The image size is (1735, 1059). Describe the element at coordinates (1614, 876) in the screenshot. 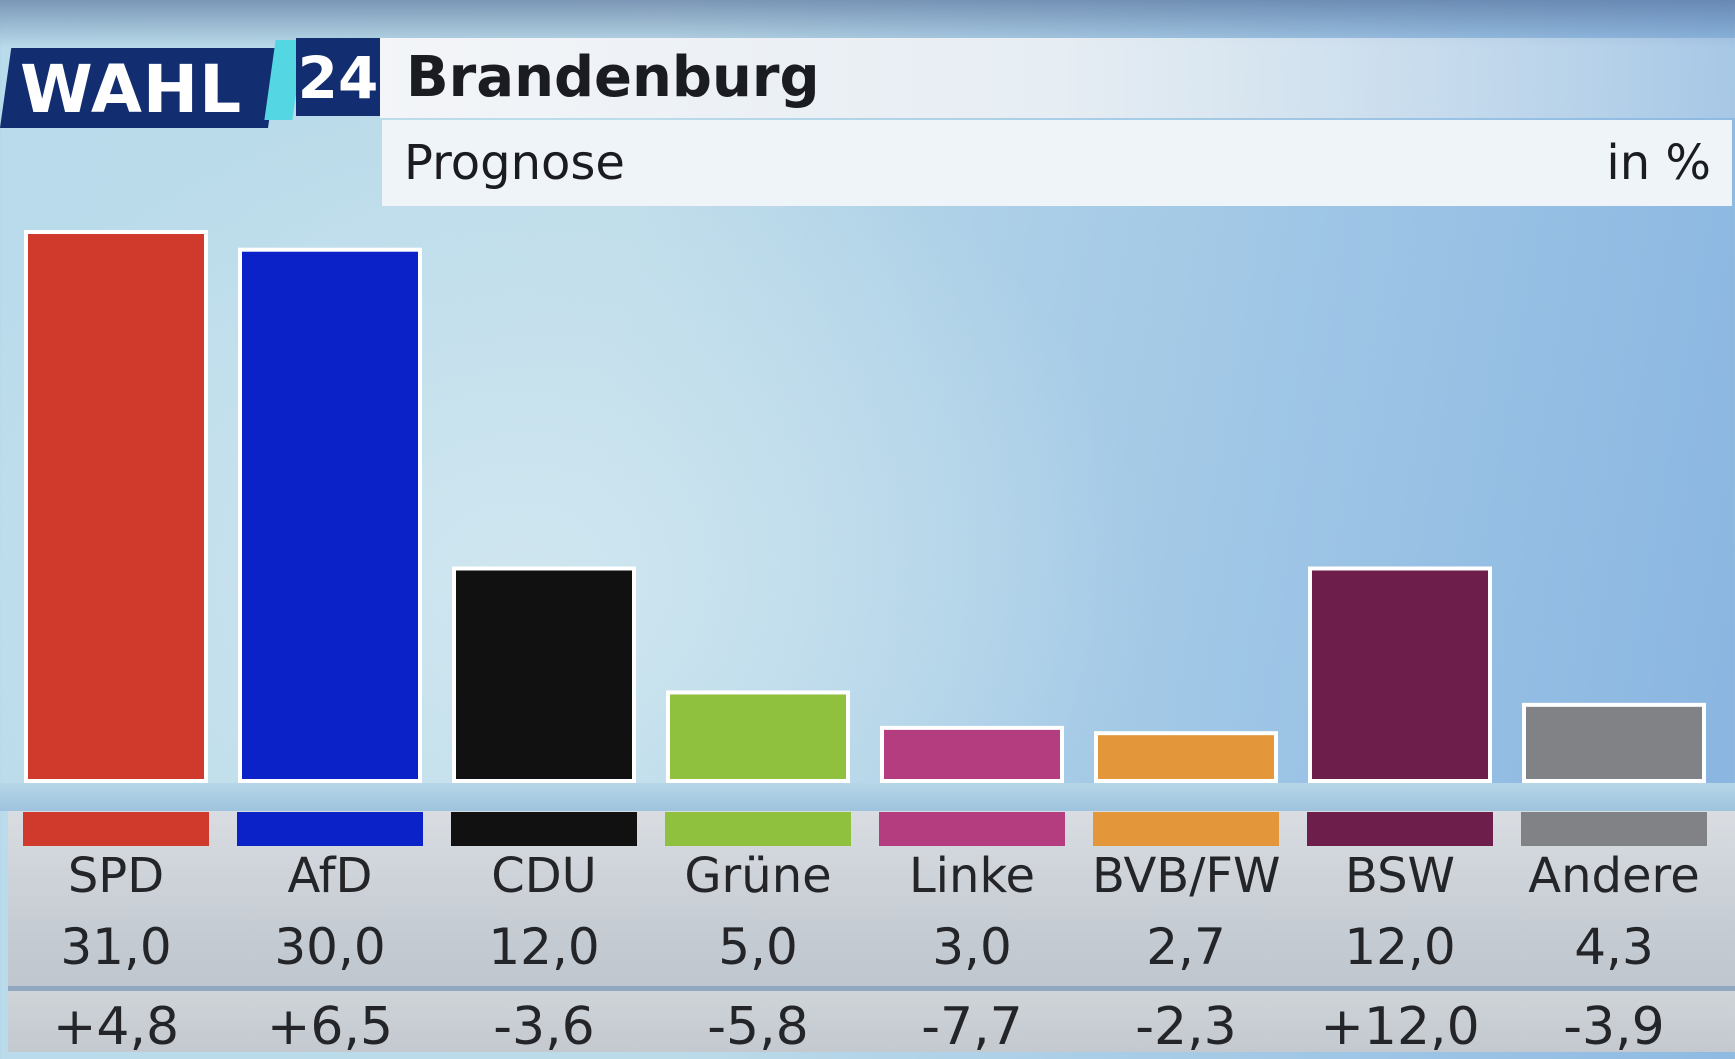

I see `party-label: Andere` at that location.